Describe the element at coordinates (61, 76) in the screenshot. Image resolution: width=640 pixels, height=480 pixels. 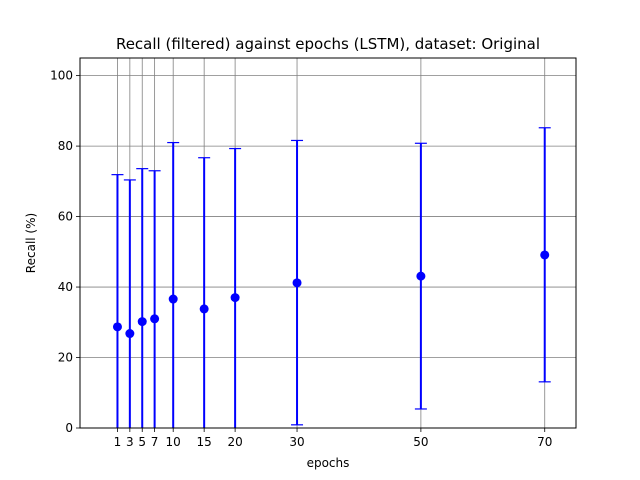
I see `y-tick-label: 100` at that location.